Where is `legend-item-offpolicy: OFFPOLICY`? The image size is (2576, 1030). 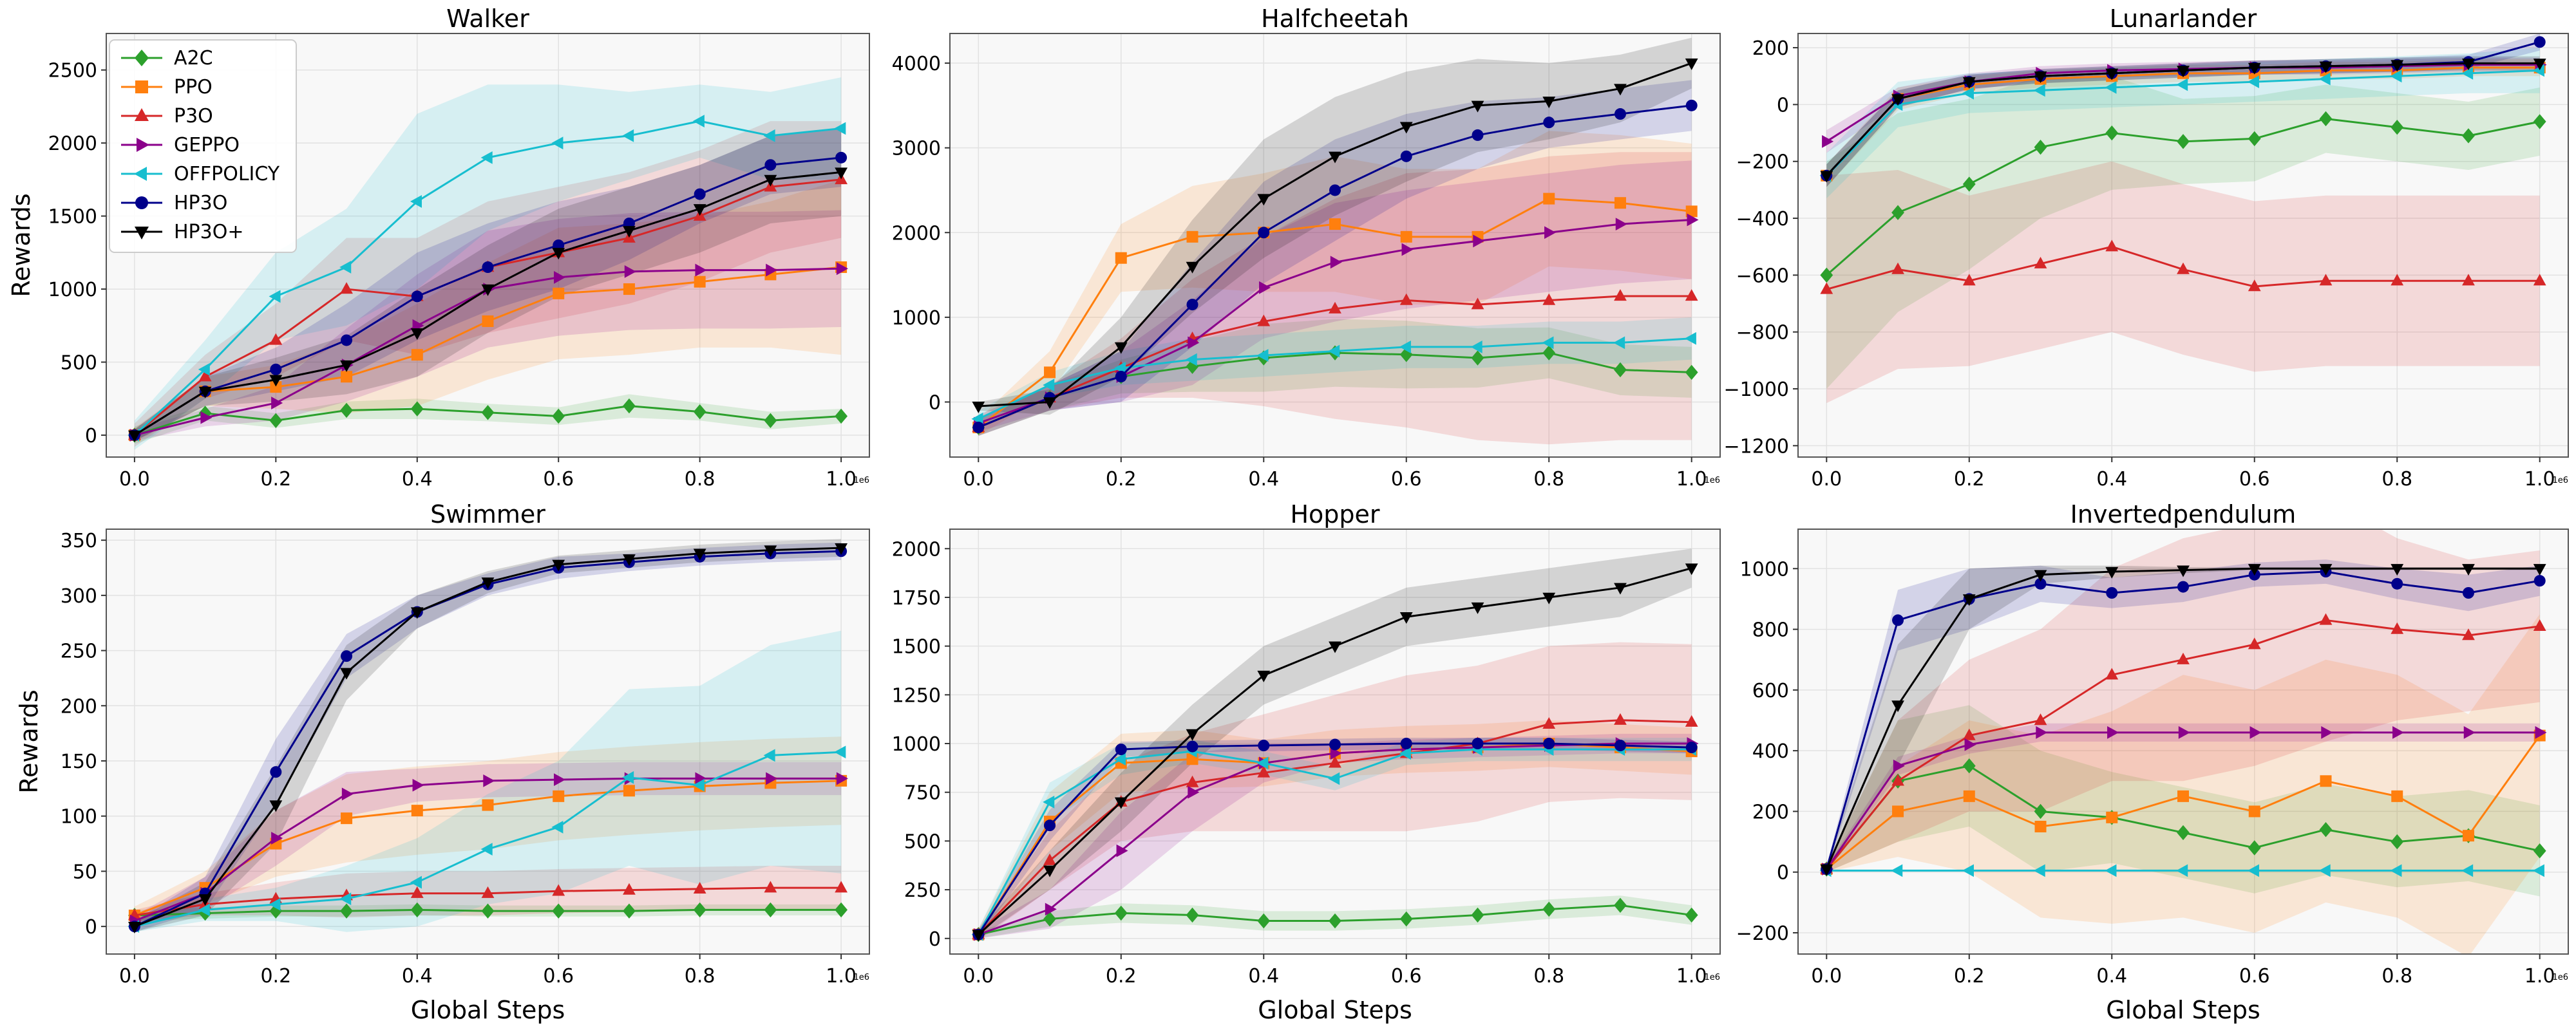
legend-item-offpolicy: OFFPOLICY is located at coordinates (200, 174).